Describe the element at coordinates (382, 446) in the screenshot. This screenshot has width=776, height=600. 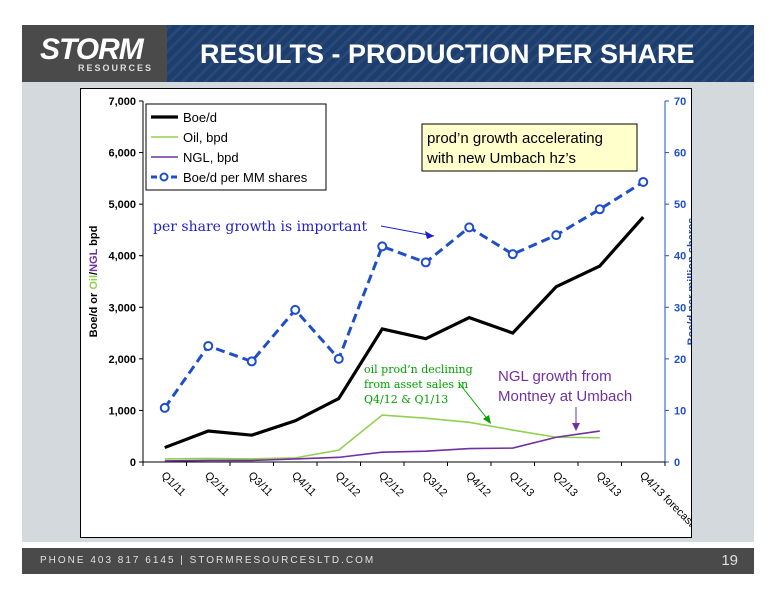
I see `series-line-ngl` at that location.